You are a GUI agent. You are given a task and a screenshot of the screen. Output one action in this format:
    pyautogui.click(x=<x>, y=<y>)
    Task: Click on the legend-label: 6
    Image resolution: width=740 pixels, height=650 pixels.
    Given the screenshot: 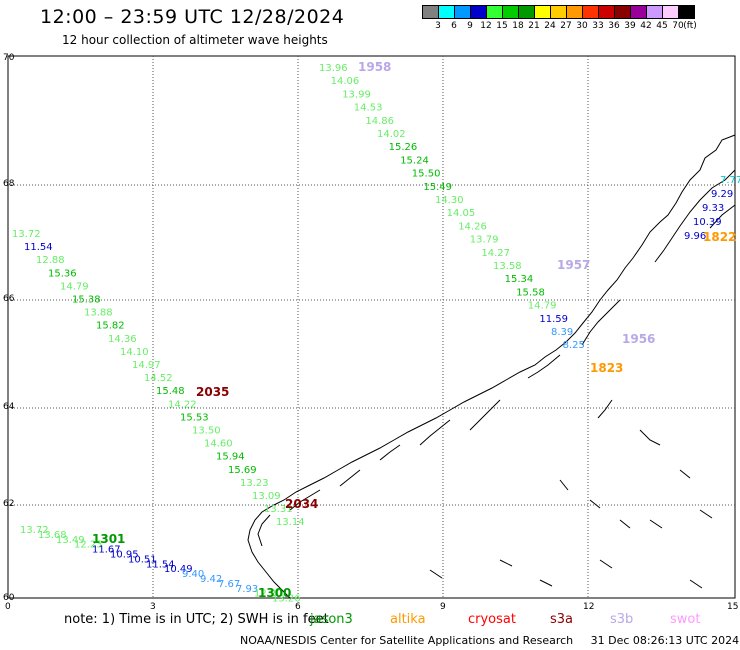 What is the action you would take?
    pyautogui.click(x=454, y=26)
    